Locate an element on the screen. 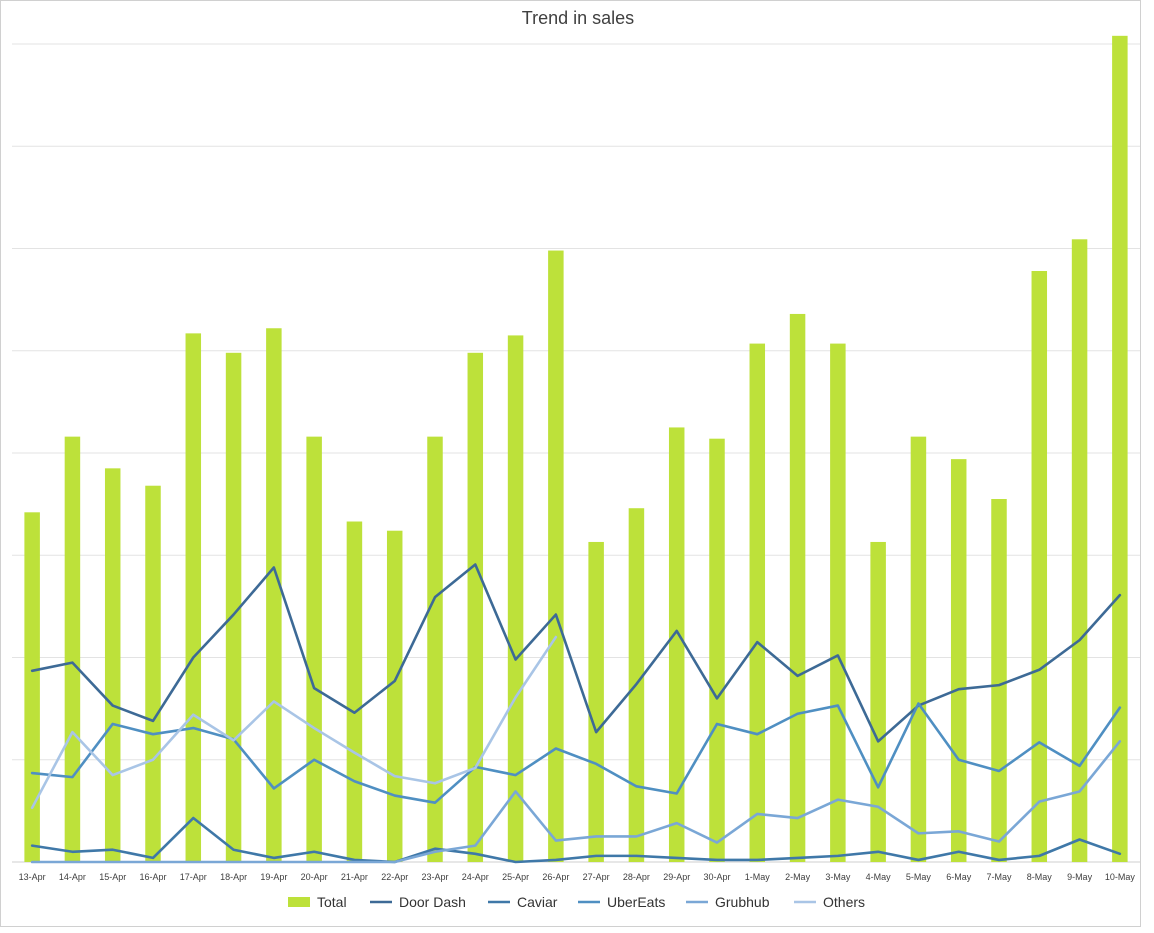  x-tick-label: 23-Apr is located at coordinates (434, 877).